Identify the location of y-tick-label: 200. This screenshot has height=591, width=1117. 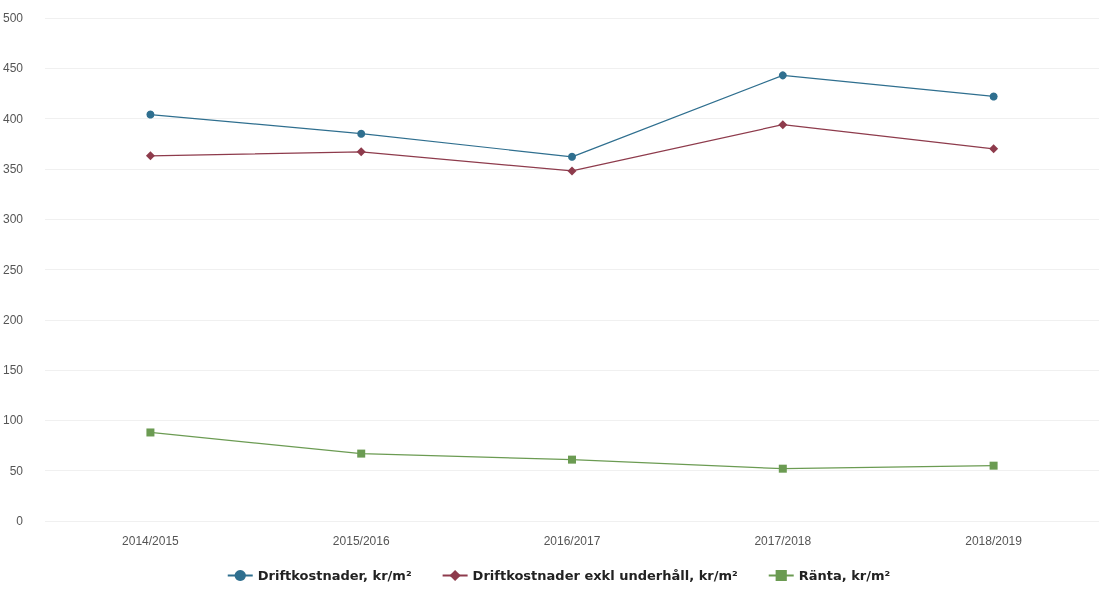
(13, 319).